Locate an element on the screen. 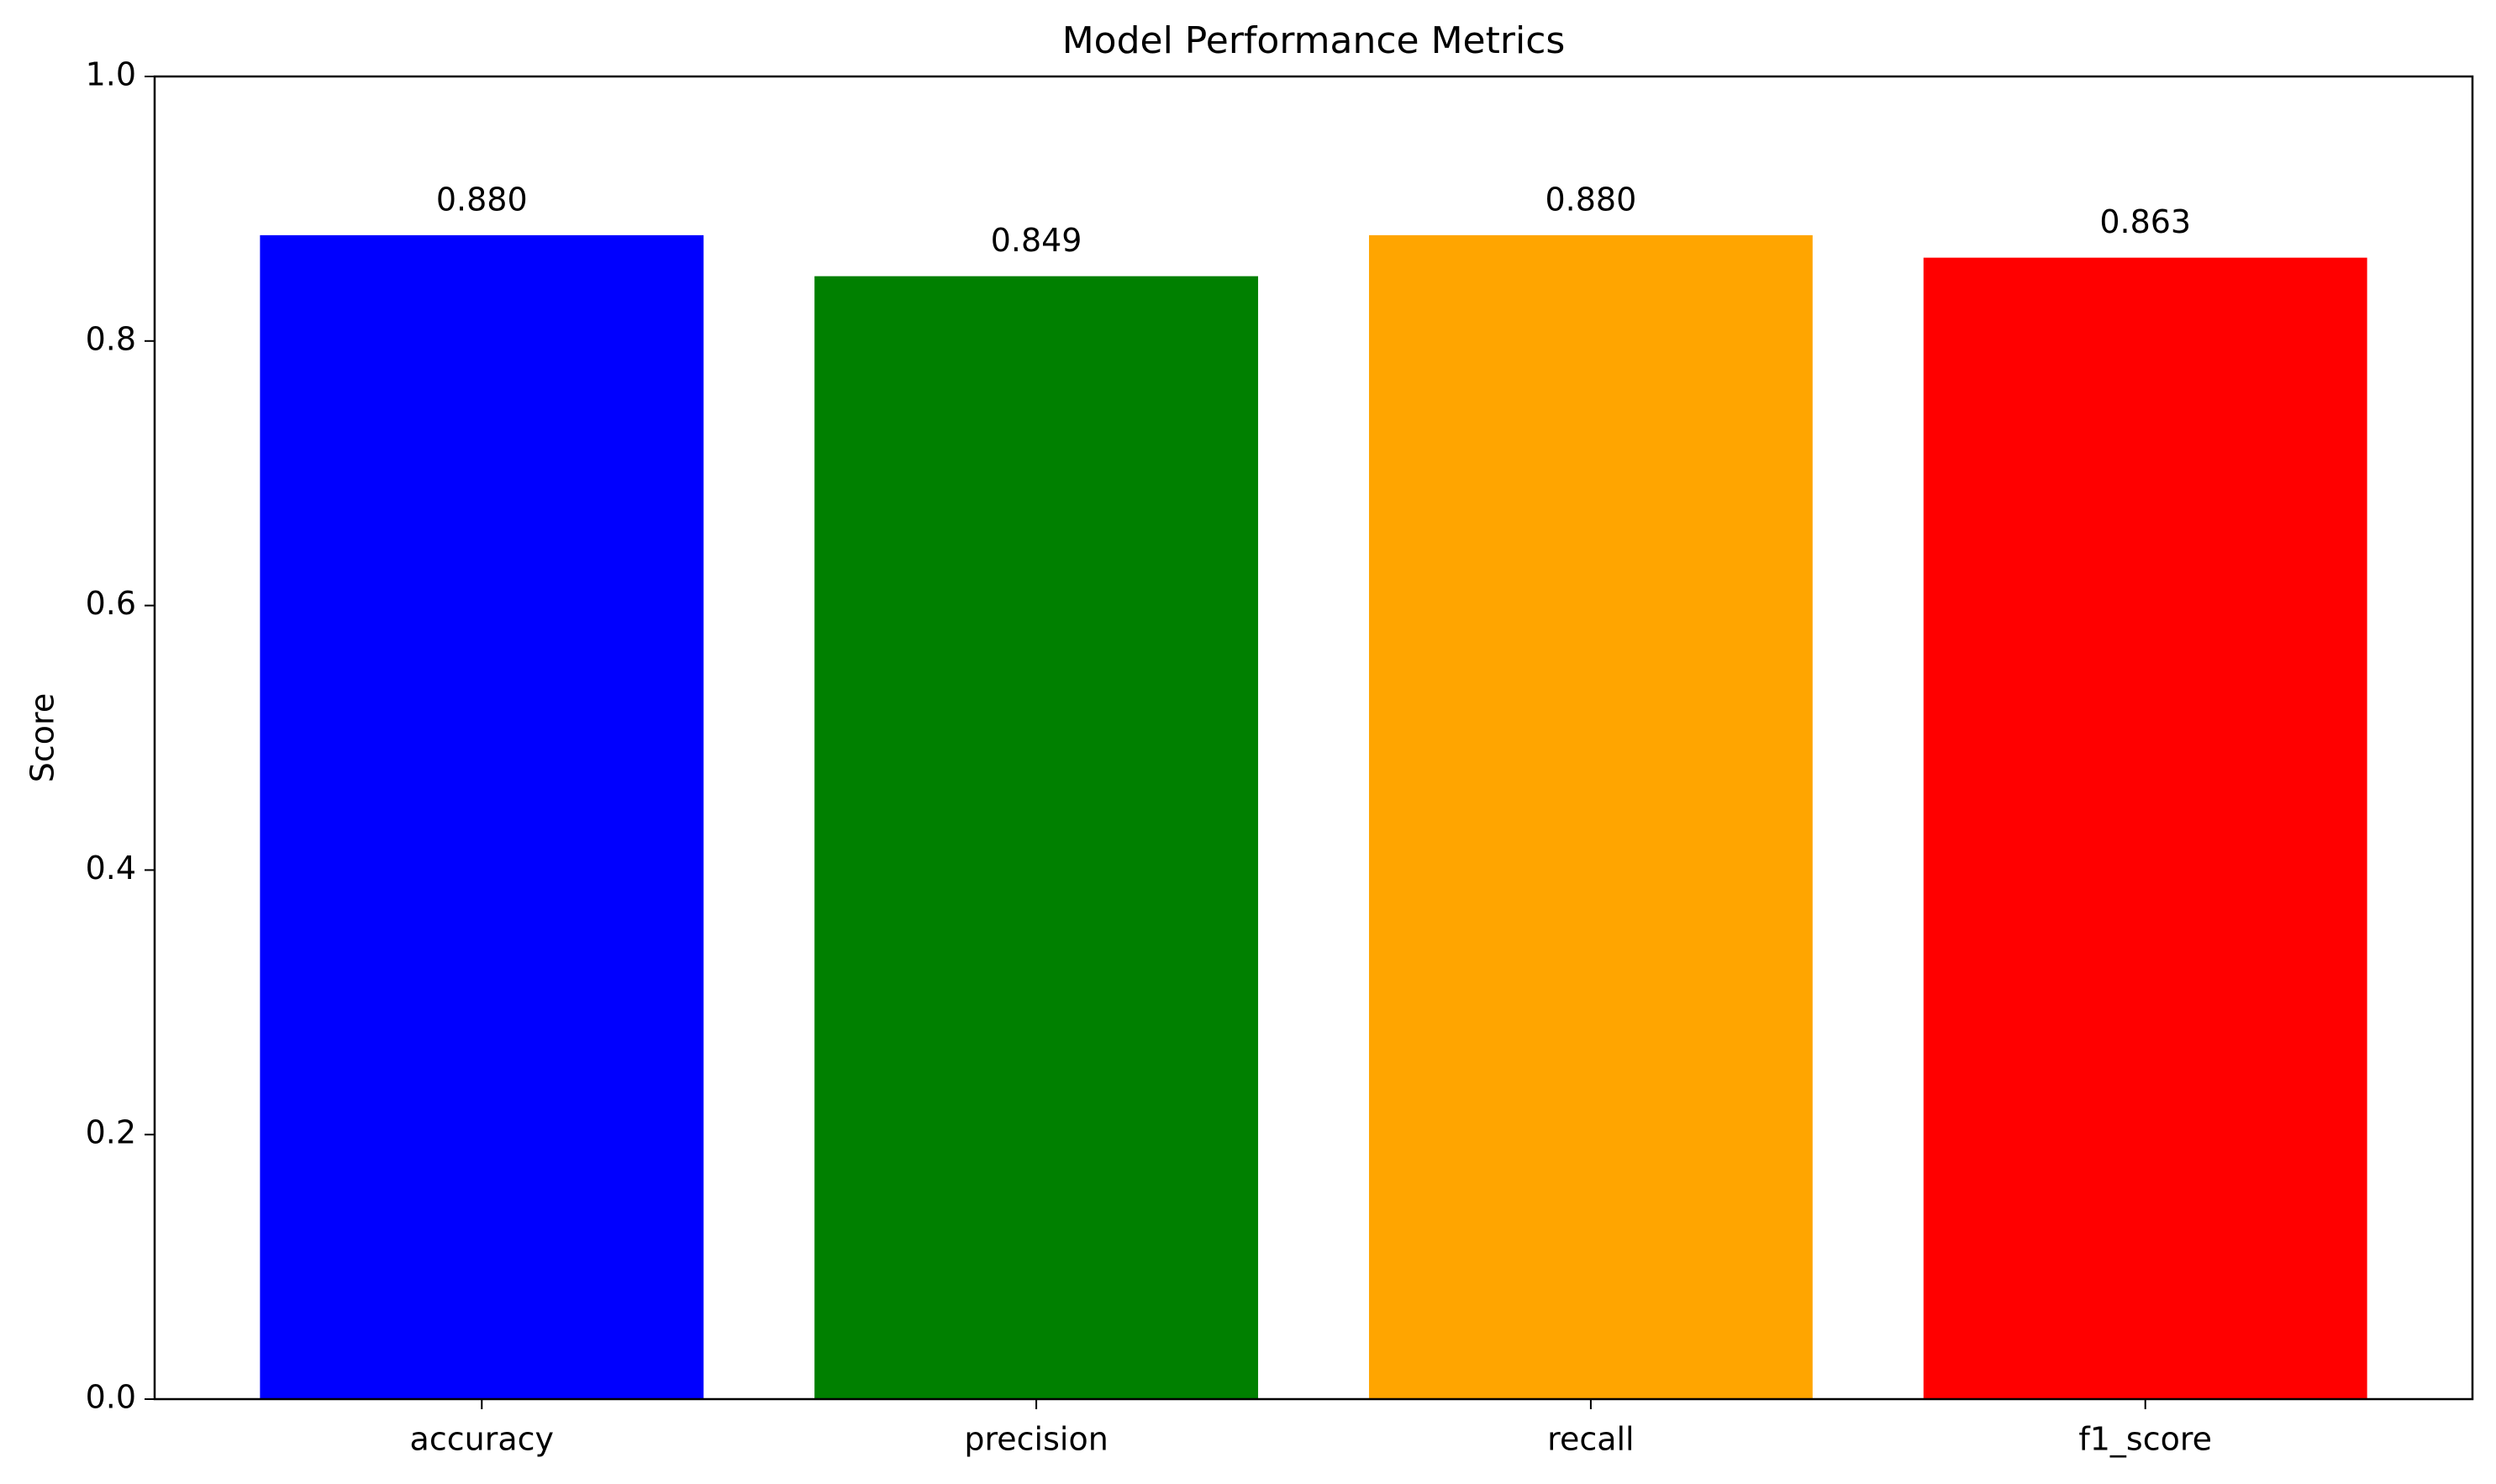 The width and height of the screenshot is (2496, 1484). x-tick-label: accuracy is located at coordinates (482, 1439).